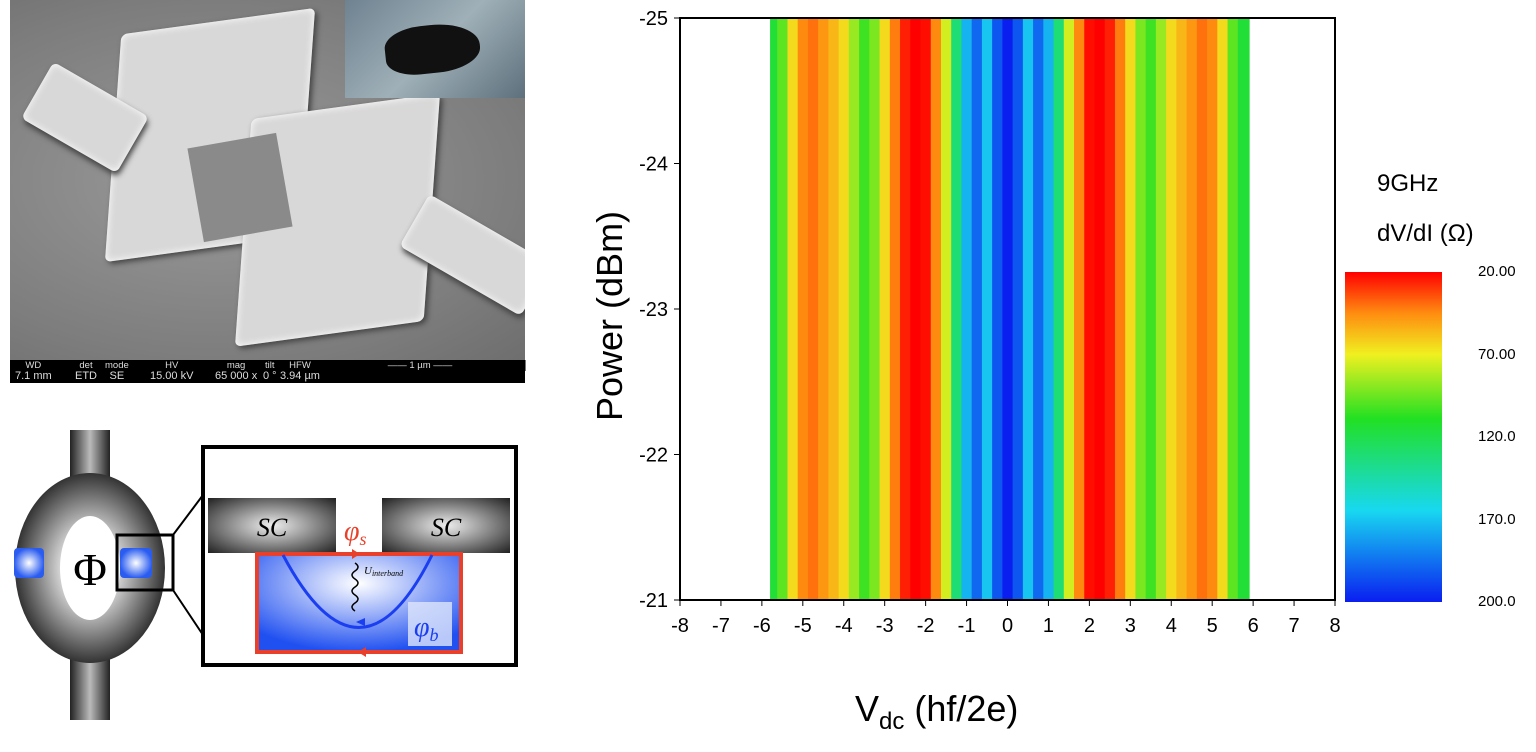  Describe the element at coordinates (420, 365) in the screenshot. I see `scale-bar: —— 1 µm ——` at that location.